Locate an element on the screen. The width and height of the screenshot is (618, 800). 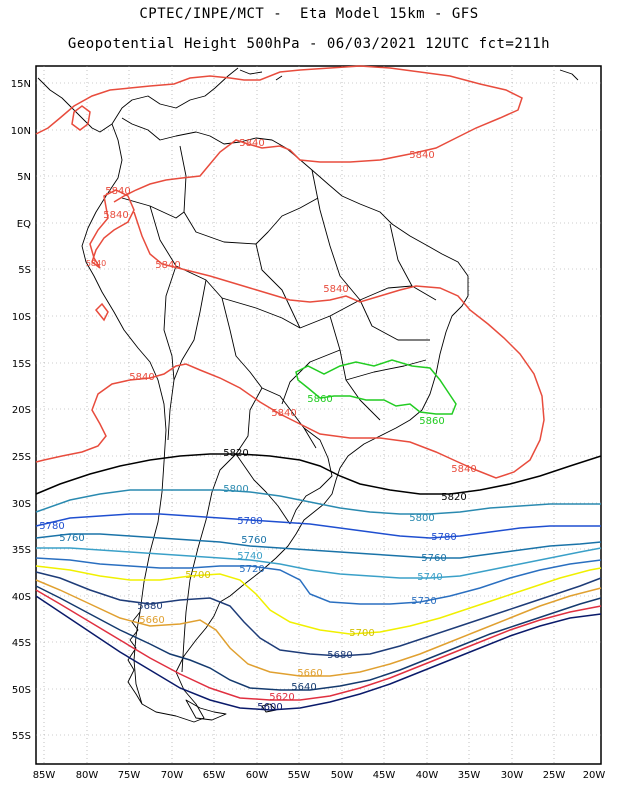
lon-label: 85W is located at coordinates (44, 775).